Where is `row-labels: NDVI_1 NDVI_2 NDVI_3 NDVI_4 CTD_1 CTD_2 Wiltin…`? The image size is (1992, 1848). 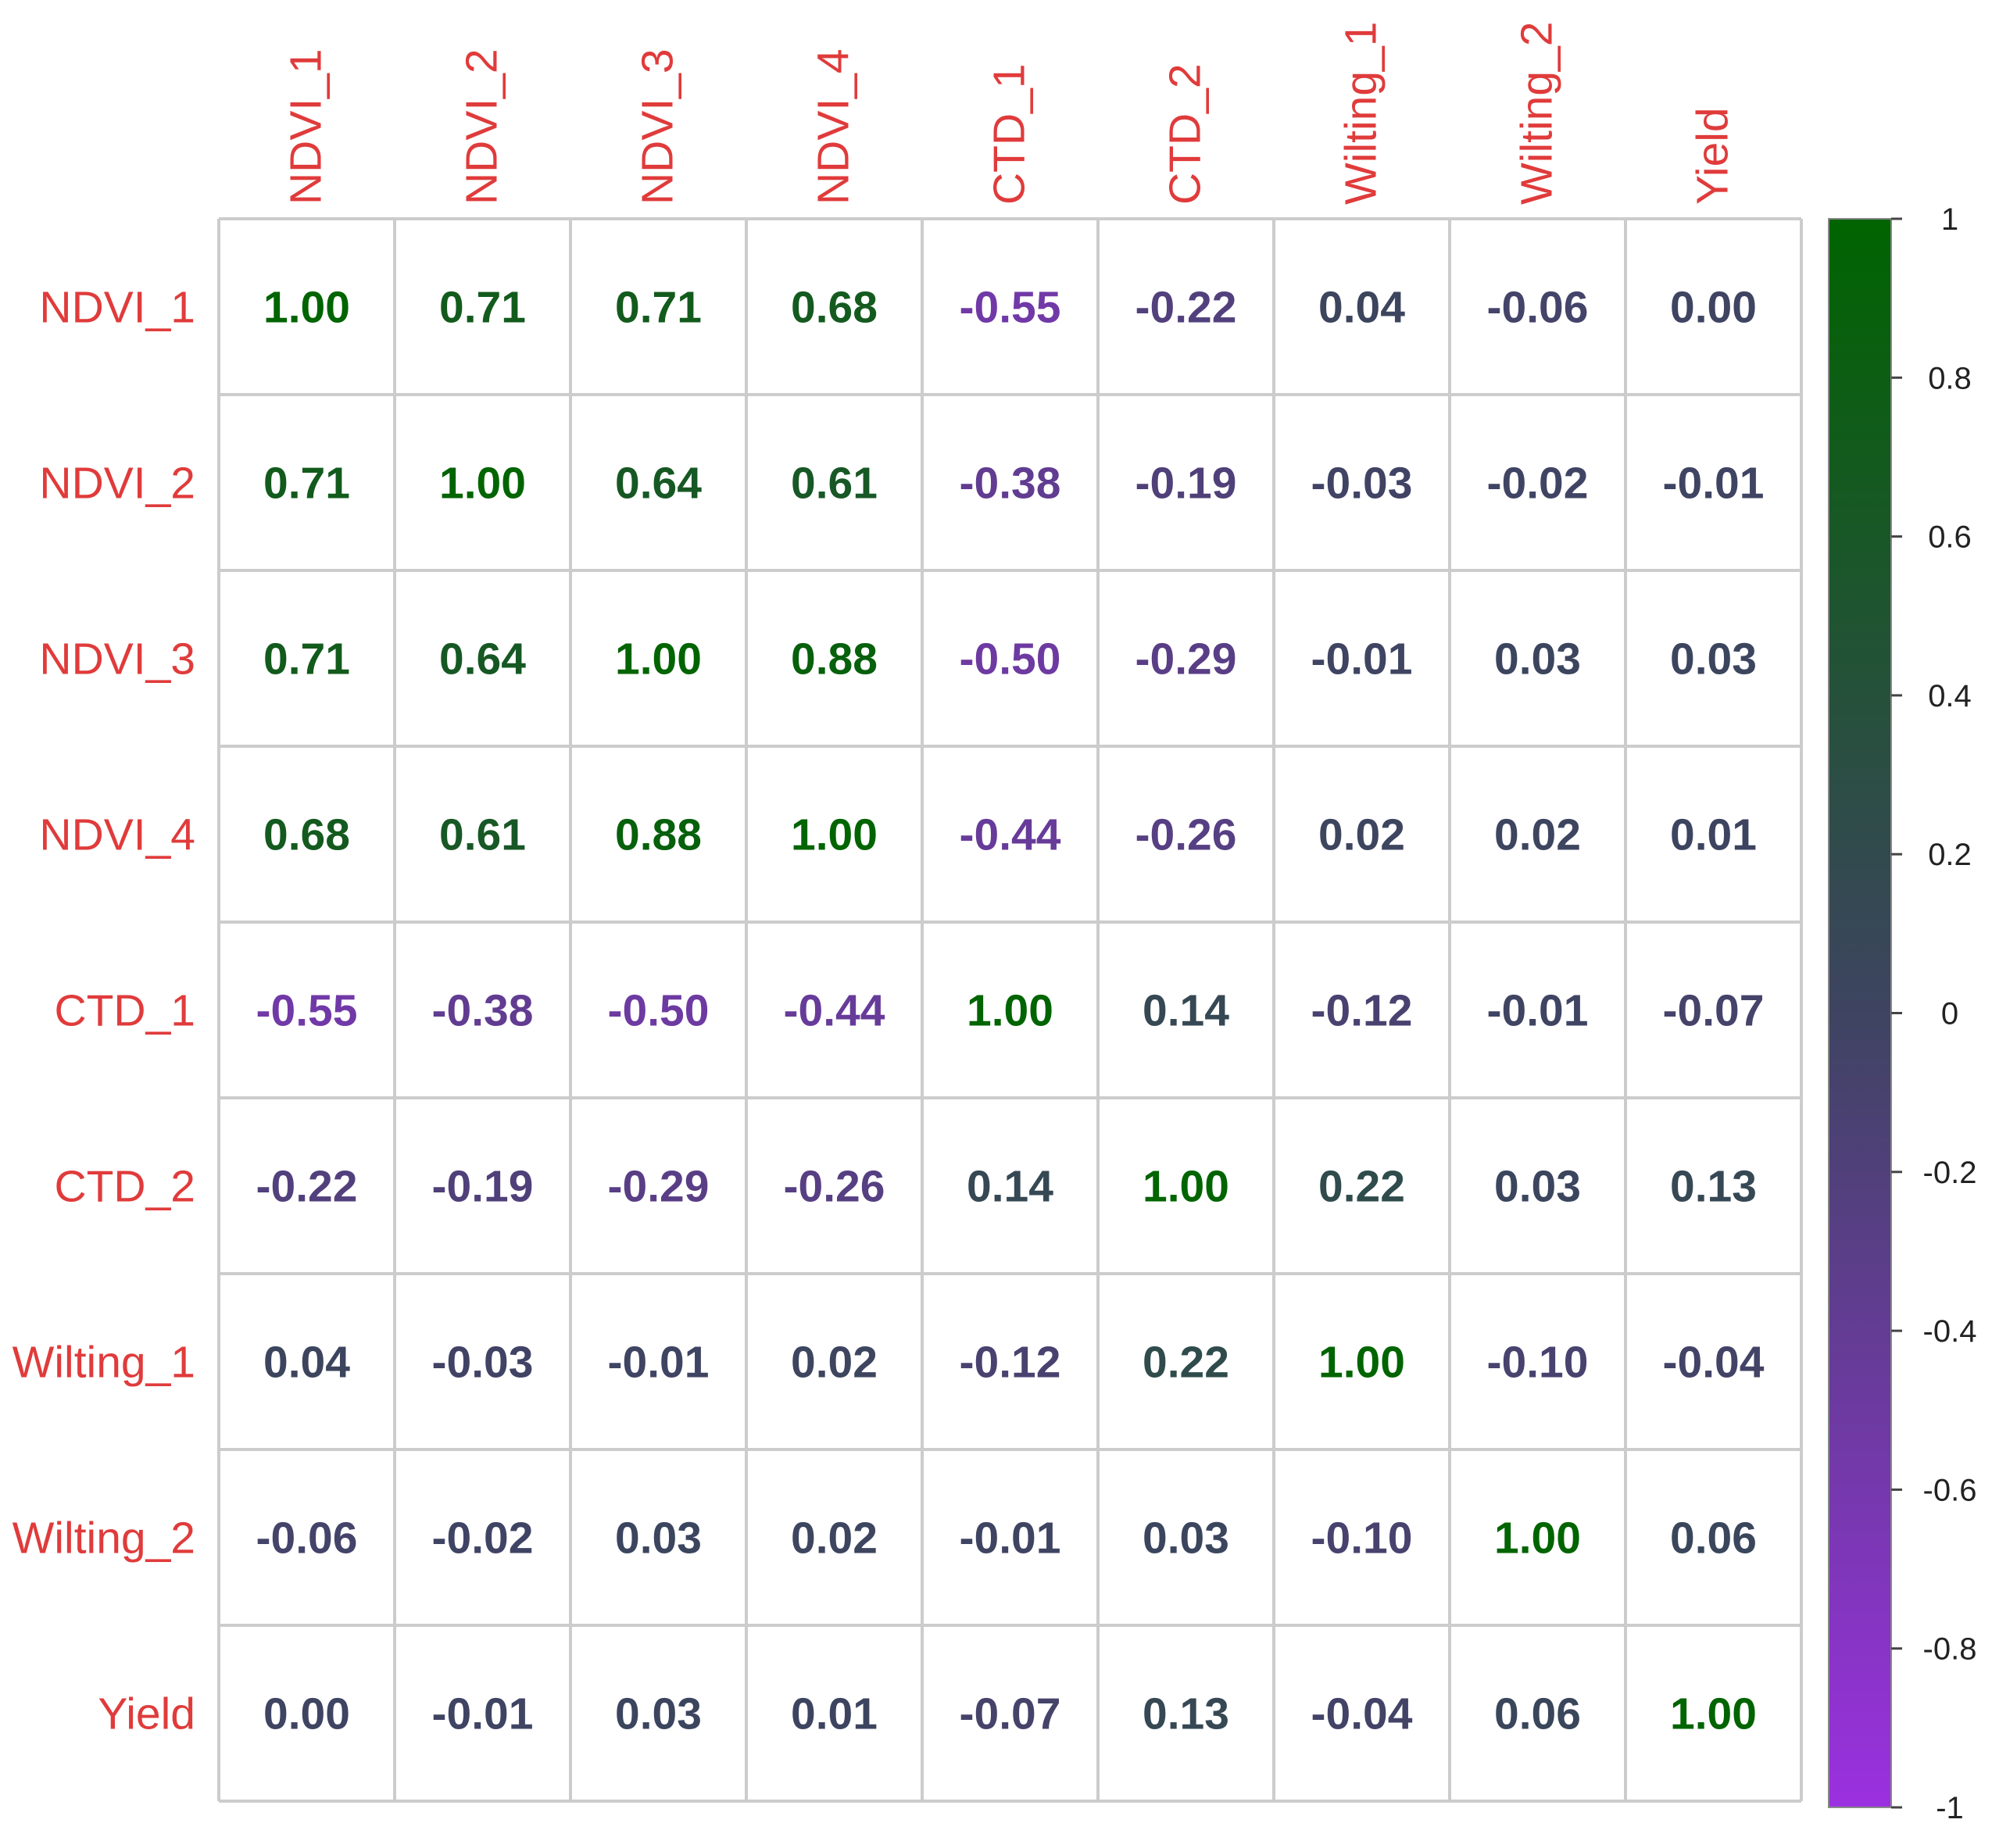
row-labels: NDVI_1 NDVI_2 NDVI_3 NDVI_4 CTD_1 CTD_2 Wiltin… is located at coordinates (104, 1011).